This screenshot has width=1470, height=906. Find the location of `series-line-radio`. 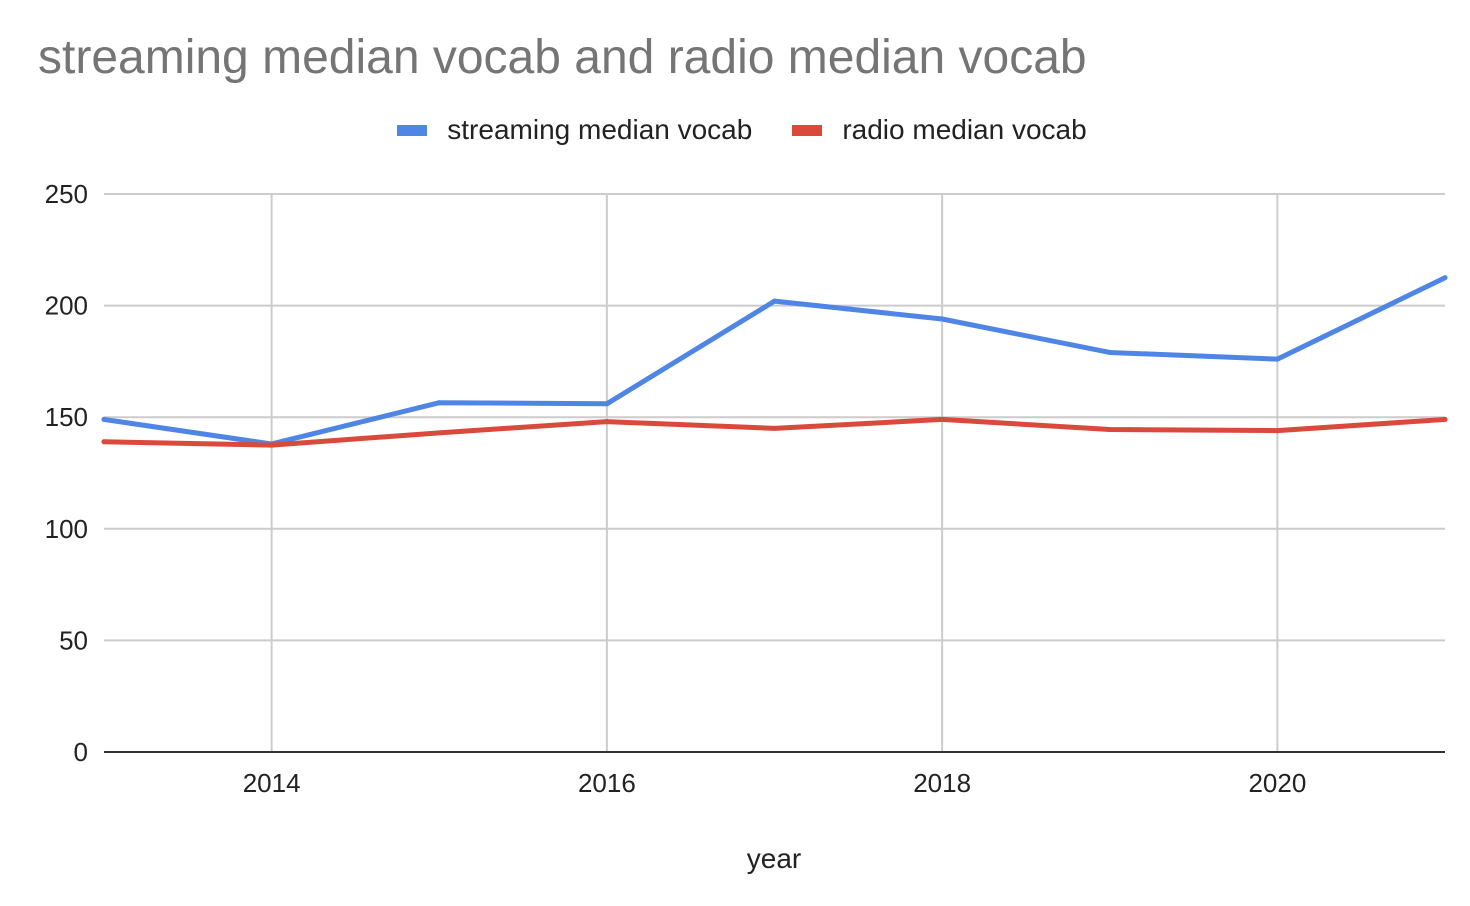

series-line-radio is located at coordinates (774, 432).